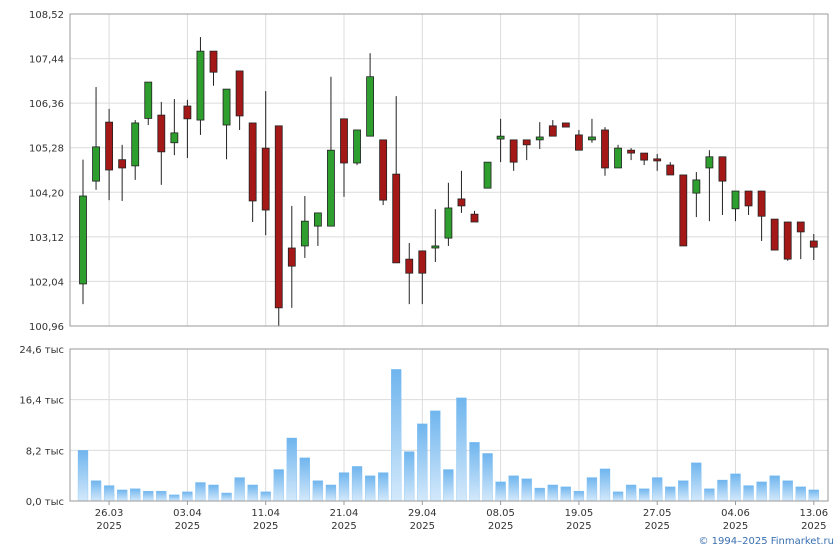  Describe the element at coordinates (187, 520) in the screenshot. I see `x-tick-label: 03.04 2025` at that location.